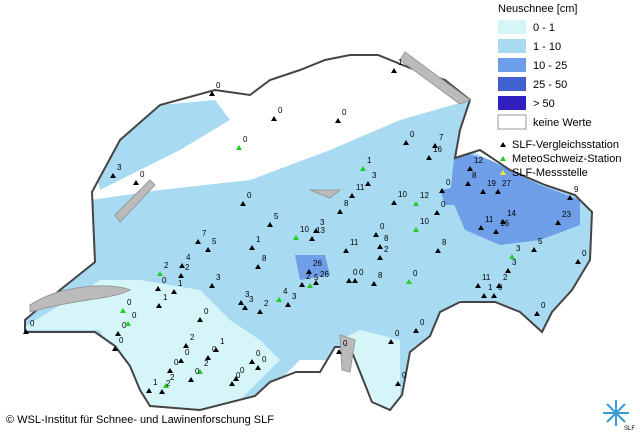  What do you see at coordinates (547, 47) in the screenshot?
I see `legend-label: 1 - 10` at bounding box center [547, 47].